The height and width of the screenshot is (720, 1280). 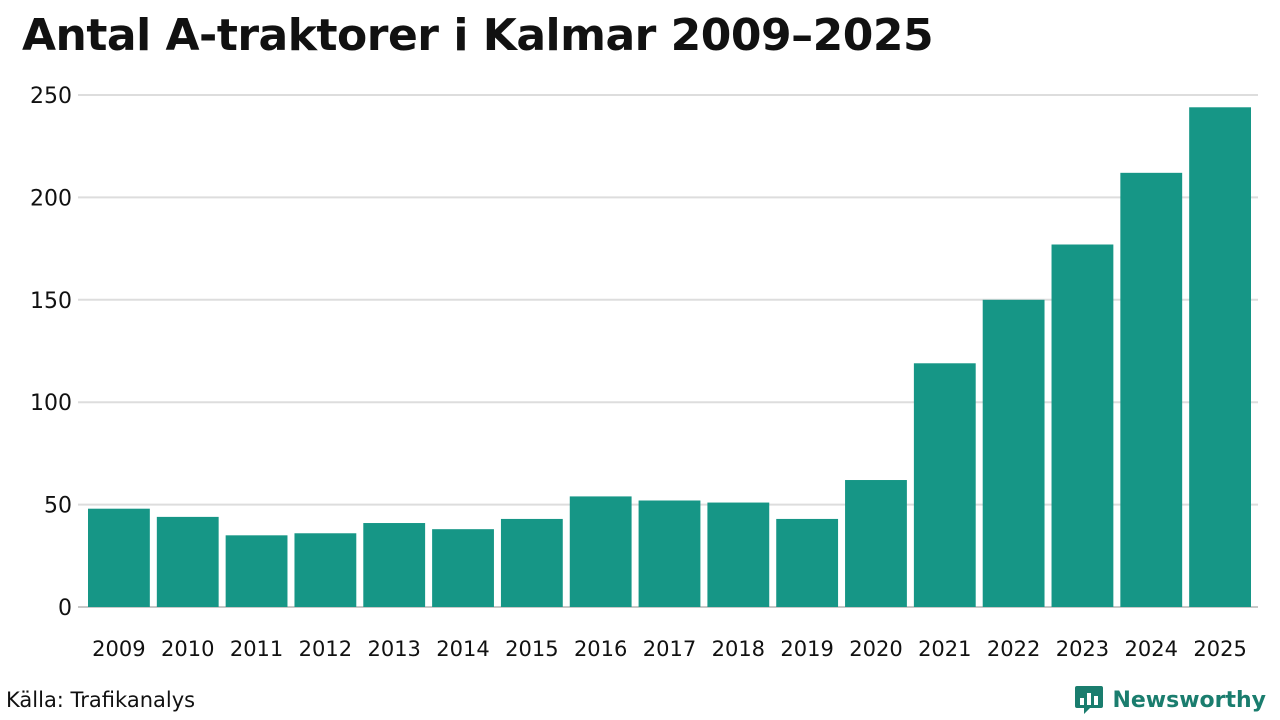 What do you see at coordinates (876, 543) in the screenshot?
I see `bar-2020` at bounding box center [876, 543].